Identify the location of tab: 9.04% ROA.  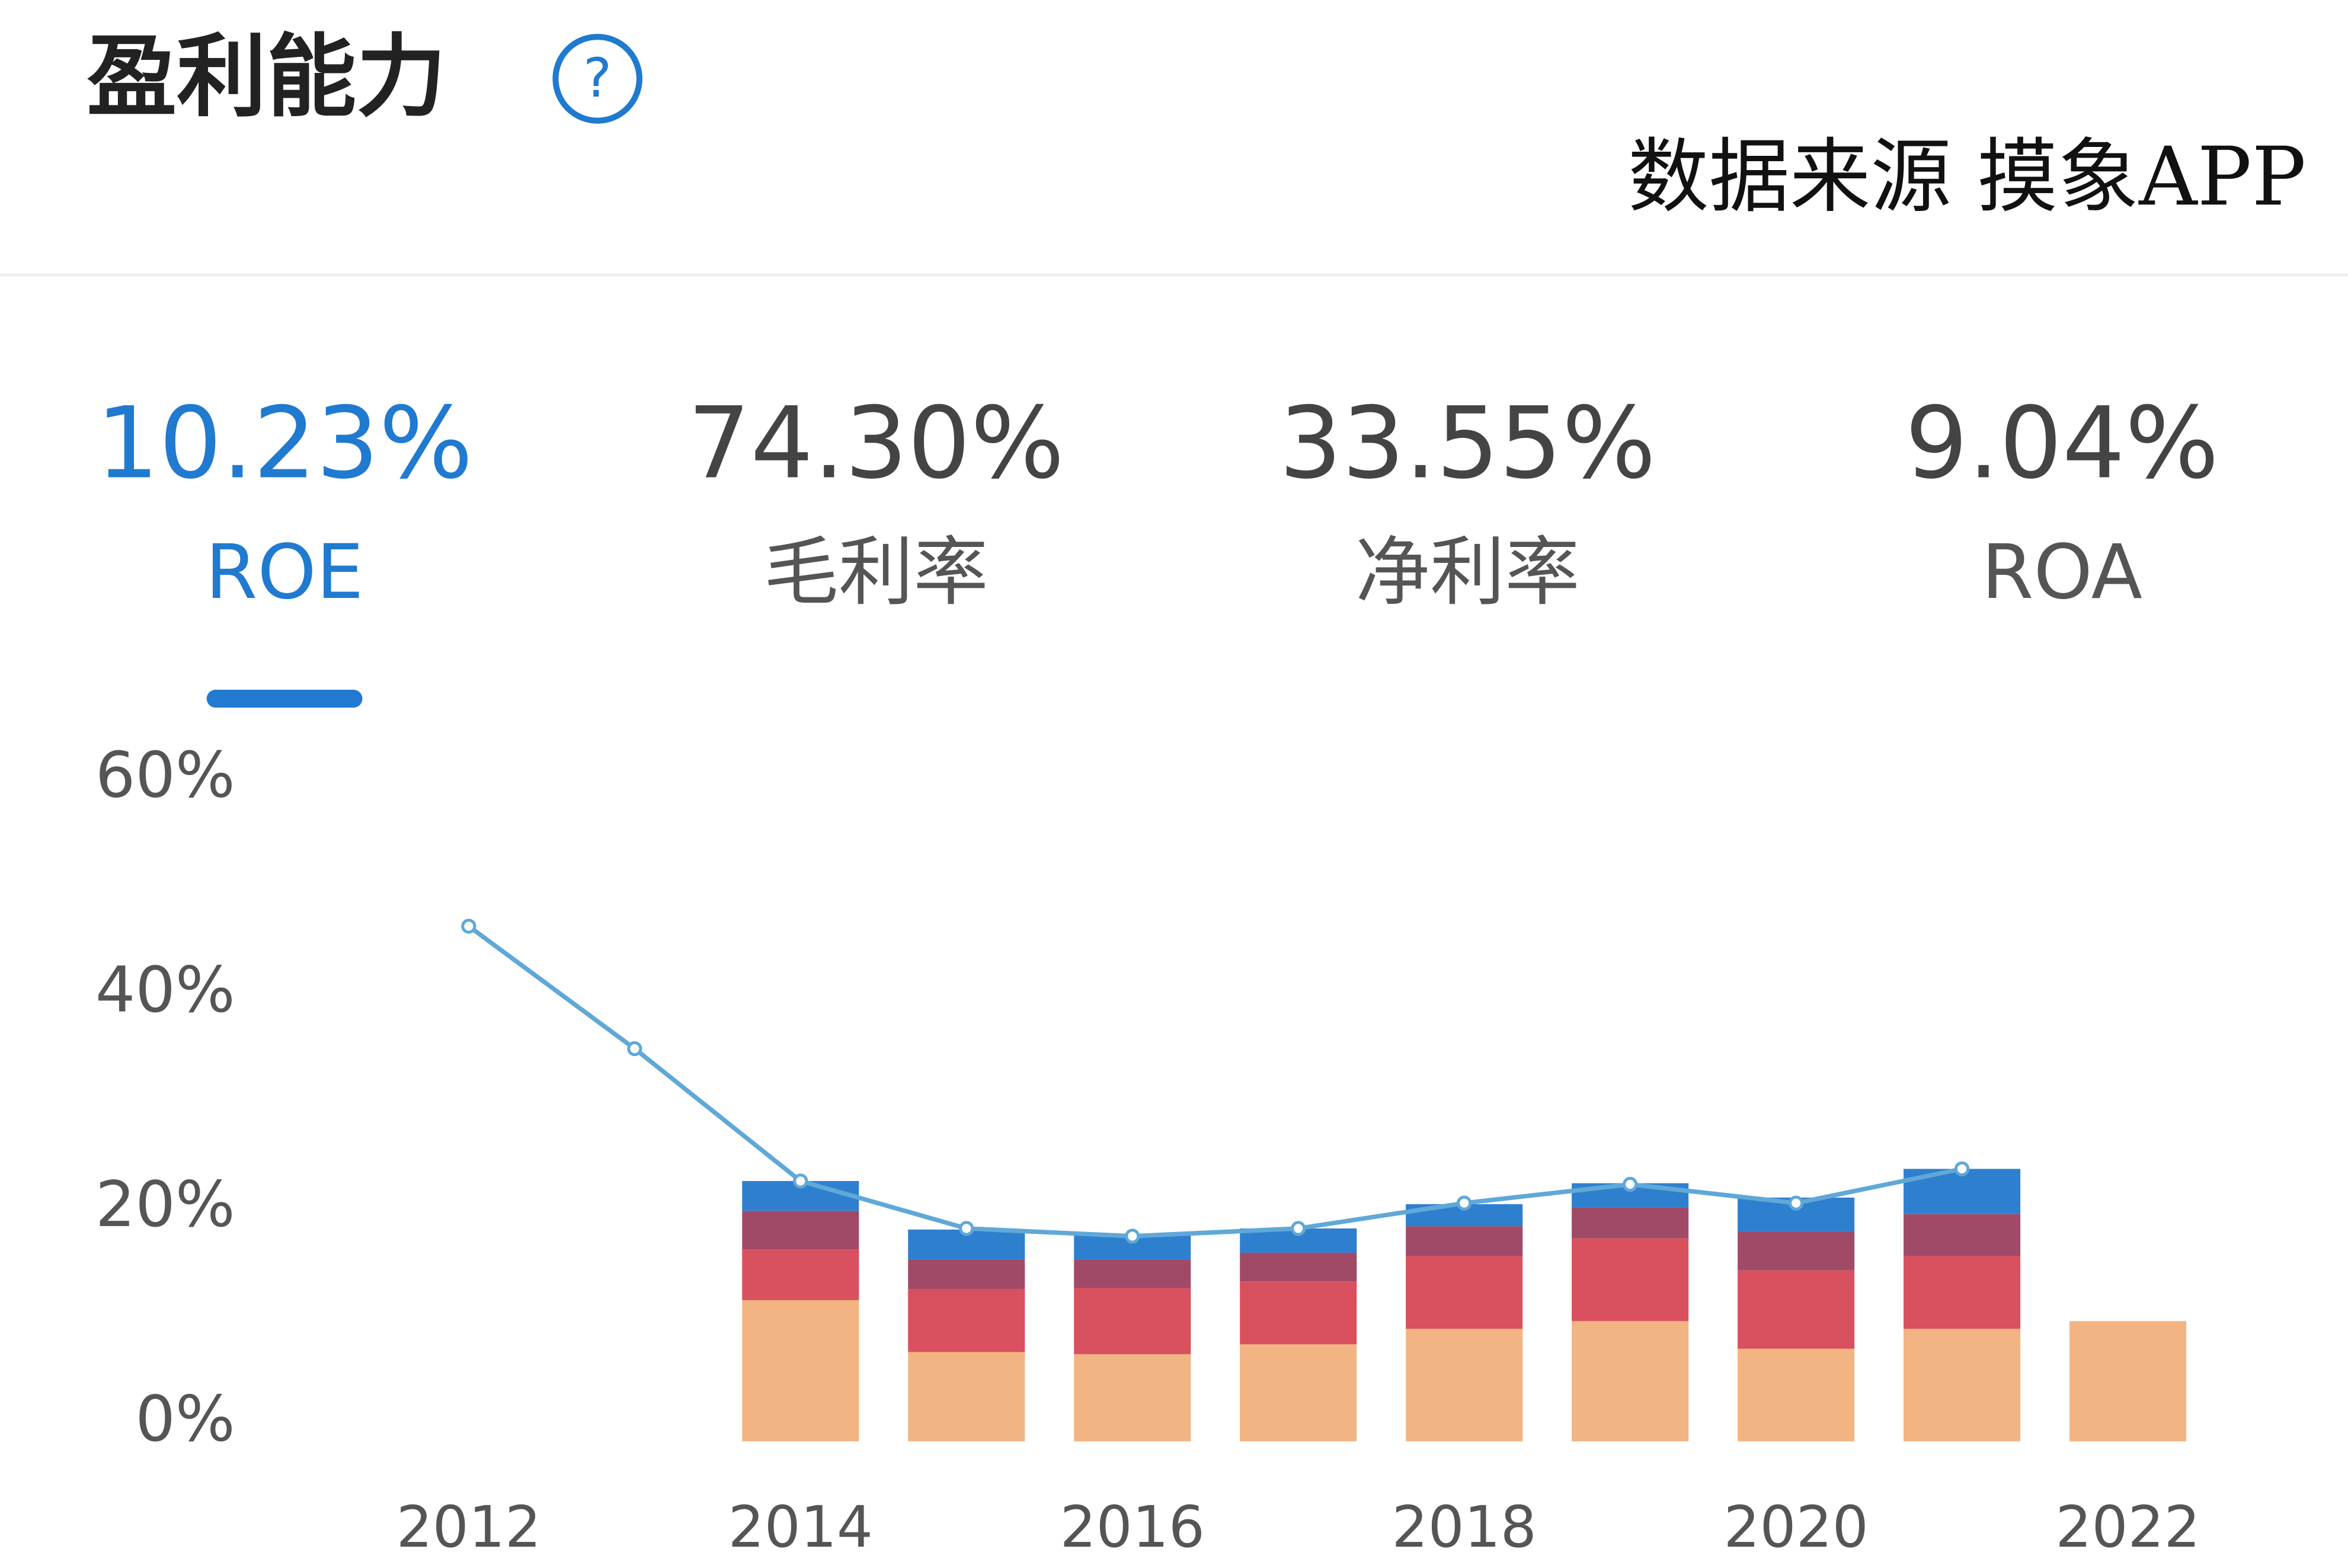
(2062, 501).